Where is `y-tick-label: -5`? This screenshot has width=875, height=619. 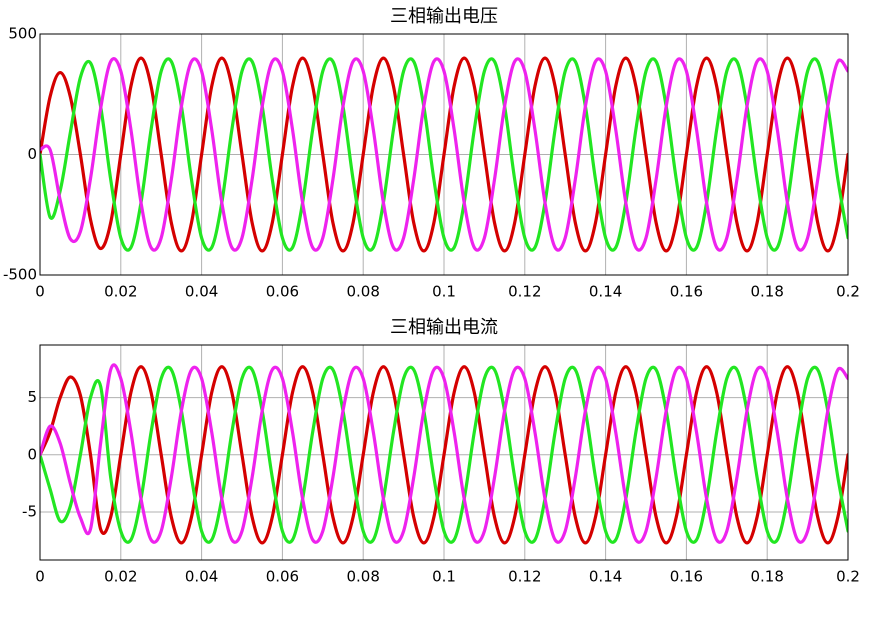
y-tick-label: -5 is located at coordinates (29, 511).